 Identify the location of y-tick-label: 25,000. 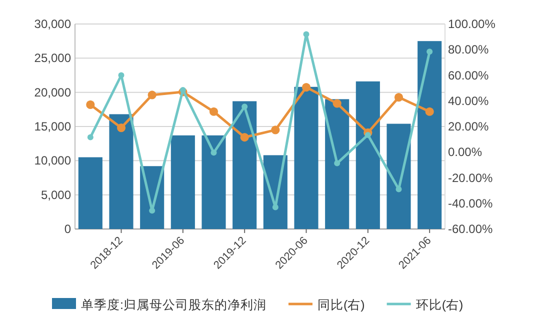
(53, 58).